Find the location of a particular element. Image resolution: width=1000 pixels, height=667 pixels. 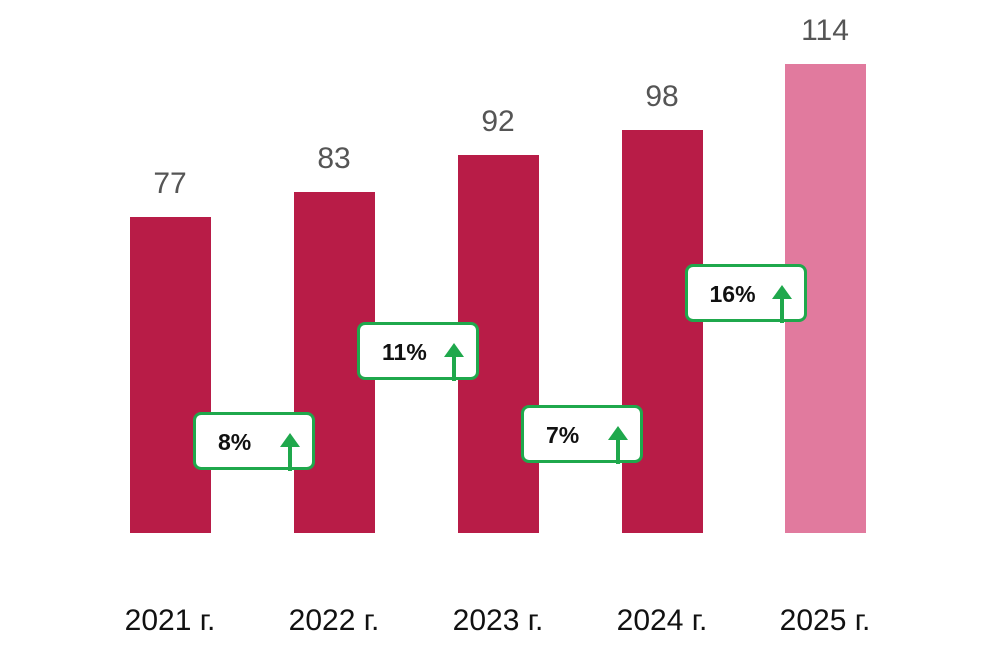

x-tick-label: 2024 г. is located at coordinates (662, 620).